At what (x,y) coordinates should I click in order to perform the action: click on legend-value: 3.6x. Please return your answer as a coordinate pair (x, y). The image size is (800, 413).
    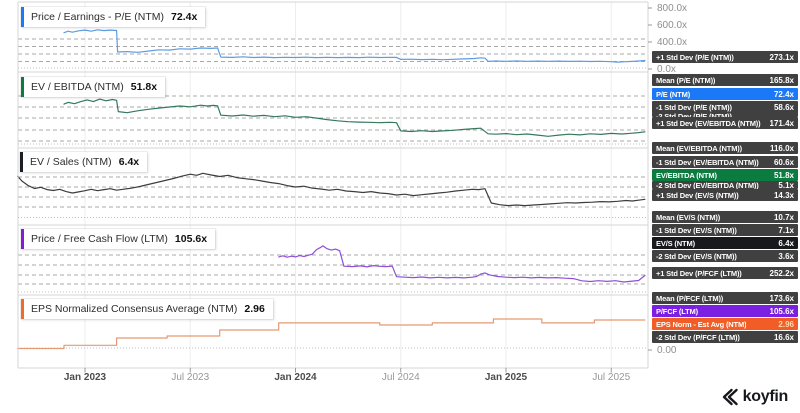
    Looking at the image, I should click on (786, 256).